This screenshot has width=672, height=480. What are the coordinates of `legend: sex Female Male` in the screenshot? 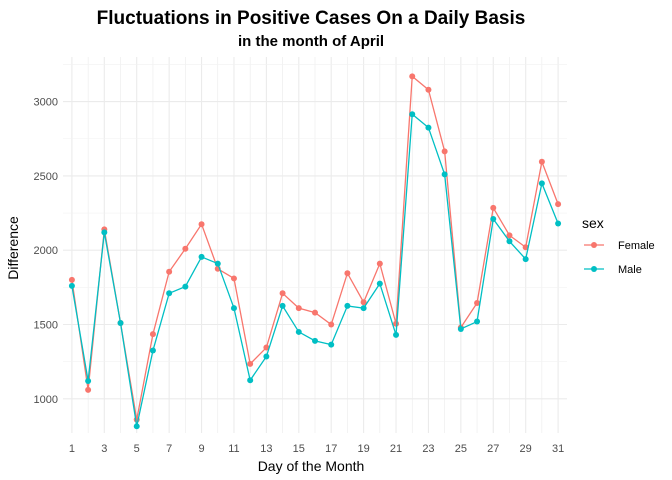 It's located at (618, 245).